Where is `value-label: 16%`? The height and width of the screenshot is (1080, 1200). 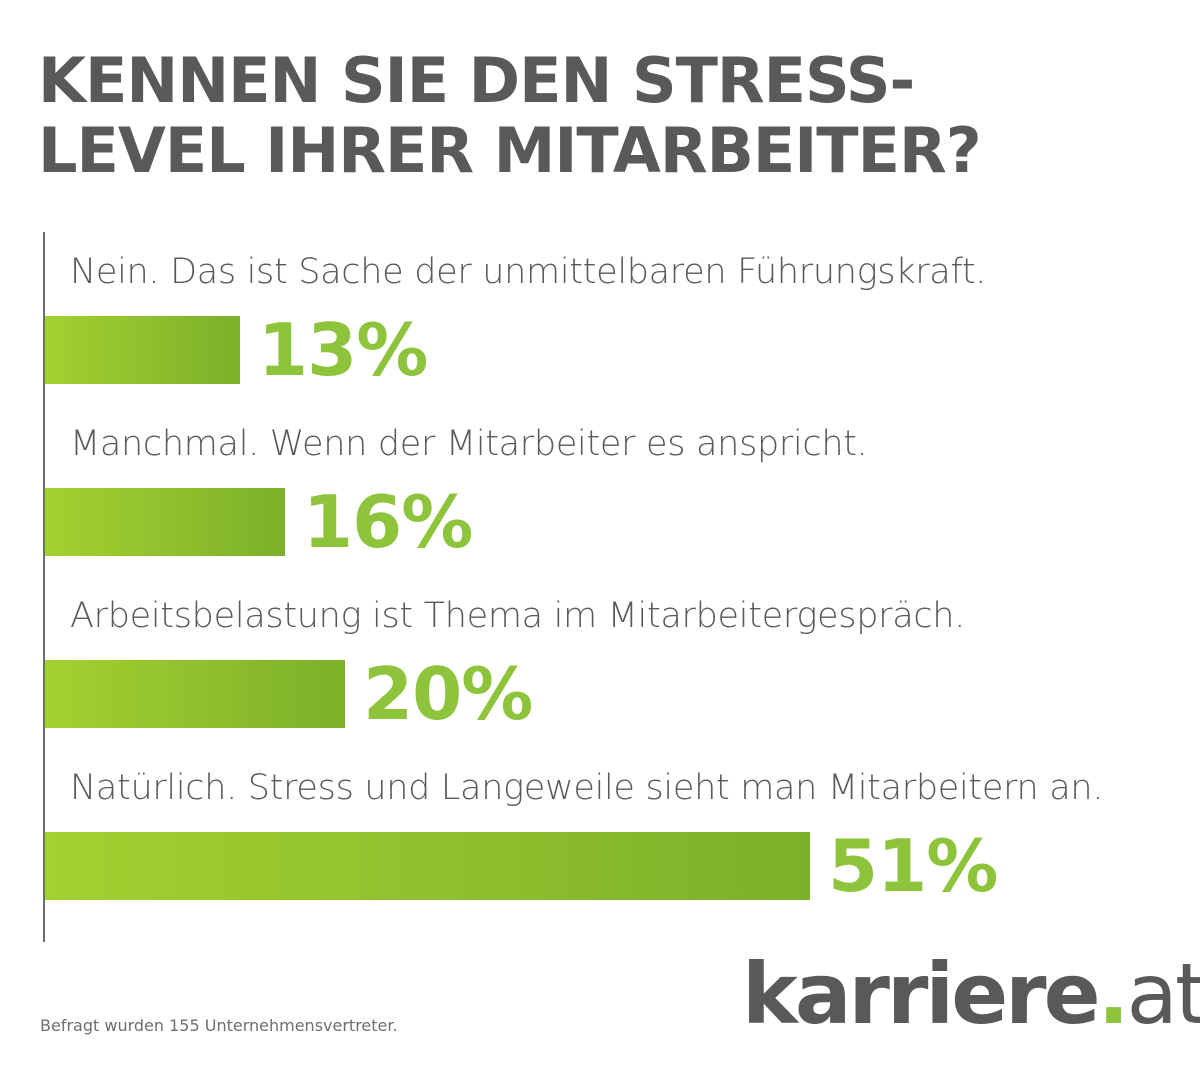
value-label: 16% is located at coordinates (388, 522).